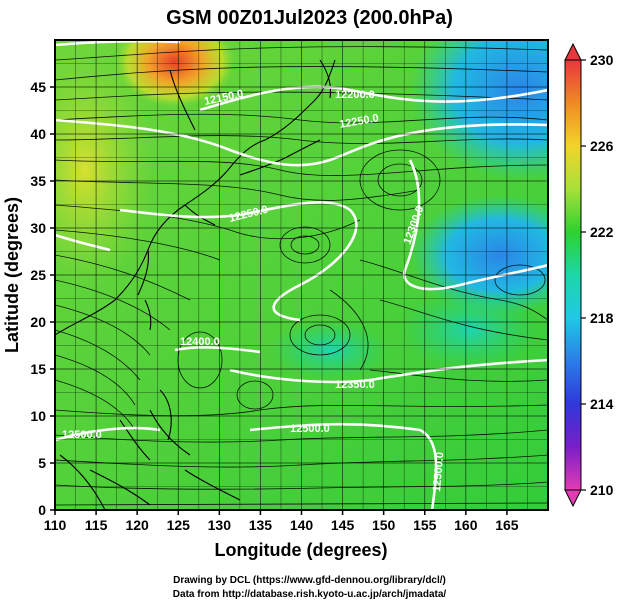  Describe the element at coordinates (42, 463) in the screenshot. I see `y-tick-label: 5` at that location.